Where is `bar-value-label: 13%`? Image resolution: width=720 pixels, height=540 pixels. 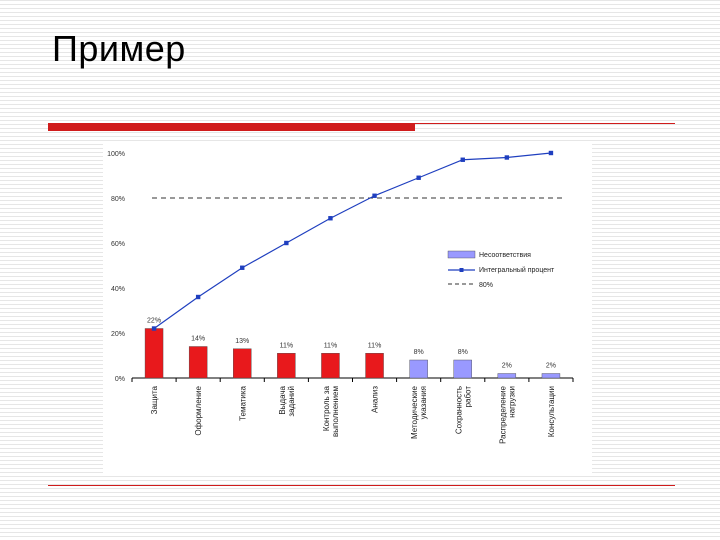
bar-value-label: 13% is located at coordinates (242, 341).